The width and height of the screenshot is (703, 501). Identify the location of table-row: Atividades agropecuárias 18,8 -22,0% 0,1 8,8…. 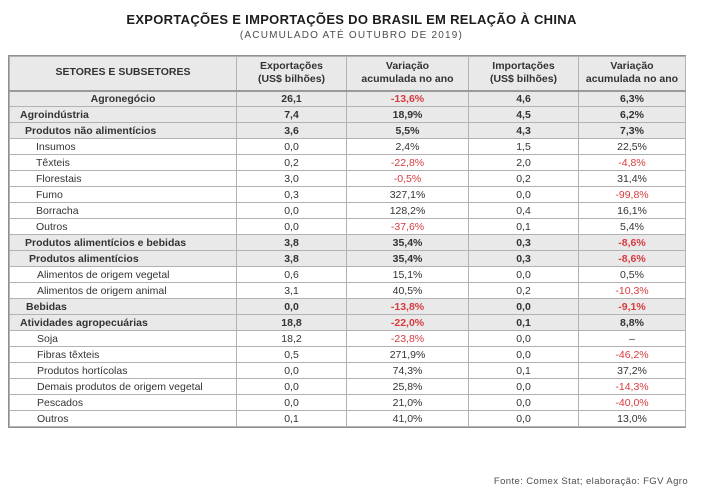
(347, 322).